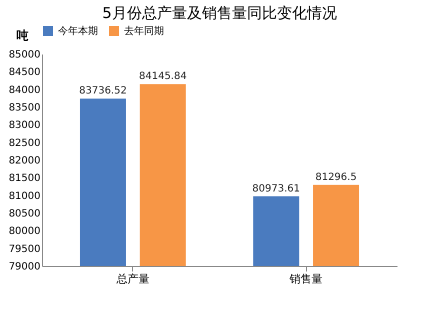 The image size is (432, 323). I want to click on y-tick-label: 82500, so click(24, 143).